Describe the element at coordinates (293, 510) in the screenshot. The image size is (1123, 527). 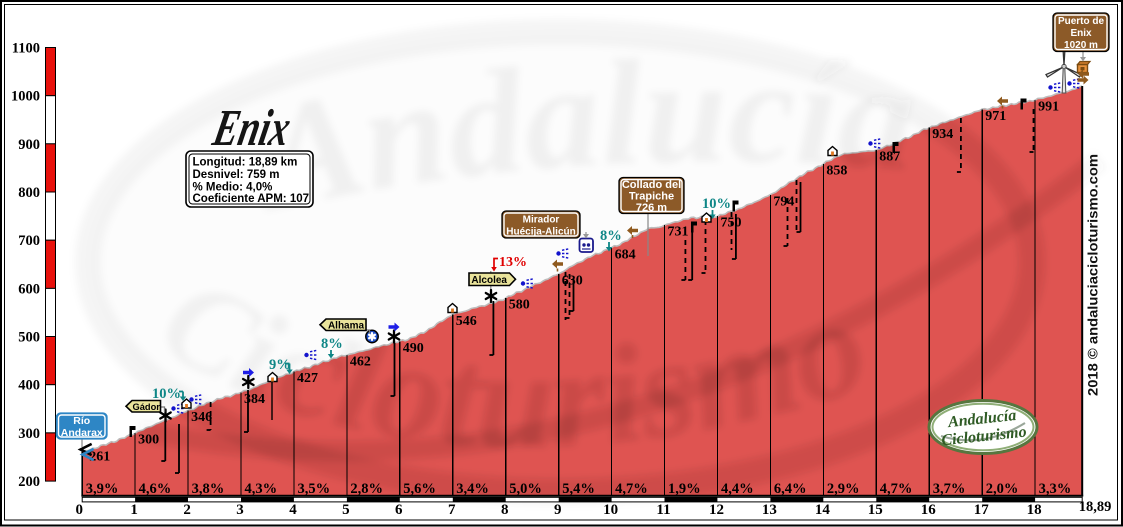
I see `svg-text: 4` at that location.